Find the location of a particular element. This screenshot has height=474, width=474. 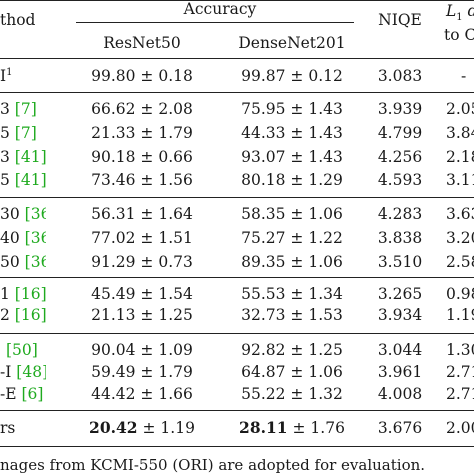

row-niqe-value: 4.008 is located at coordinates (400, 394).